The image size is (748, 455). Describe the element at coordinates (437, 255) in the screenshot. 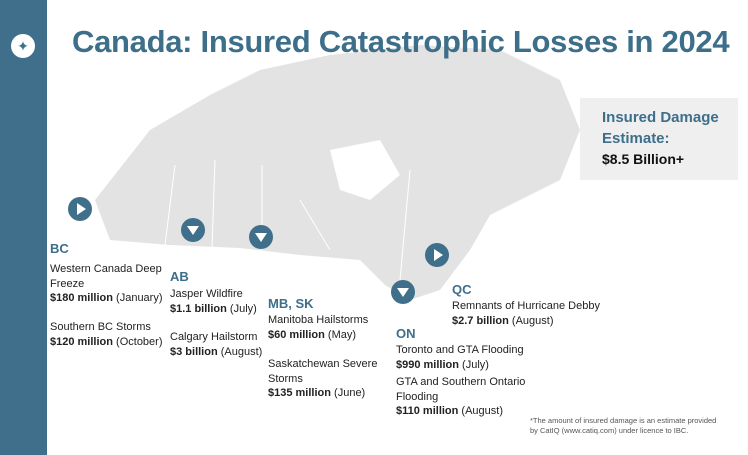

I see `qc-marker-icon` at that location.